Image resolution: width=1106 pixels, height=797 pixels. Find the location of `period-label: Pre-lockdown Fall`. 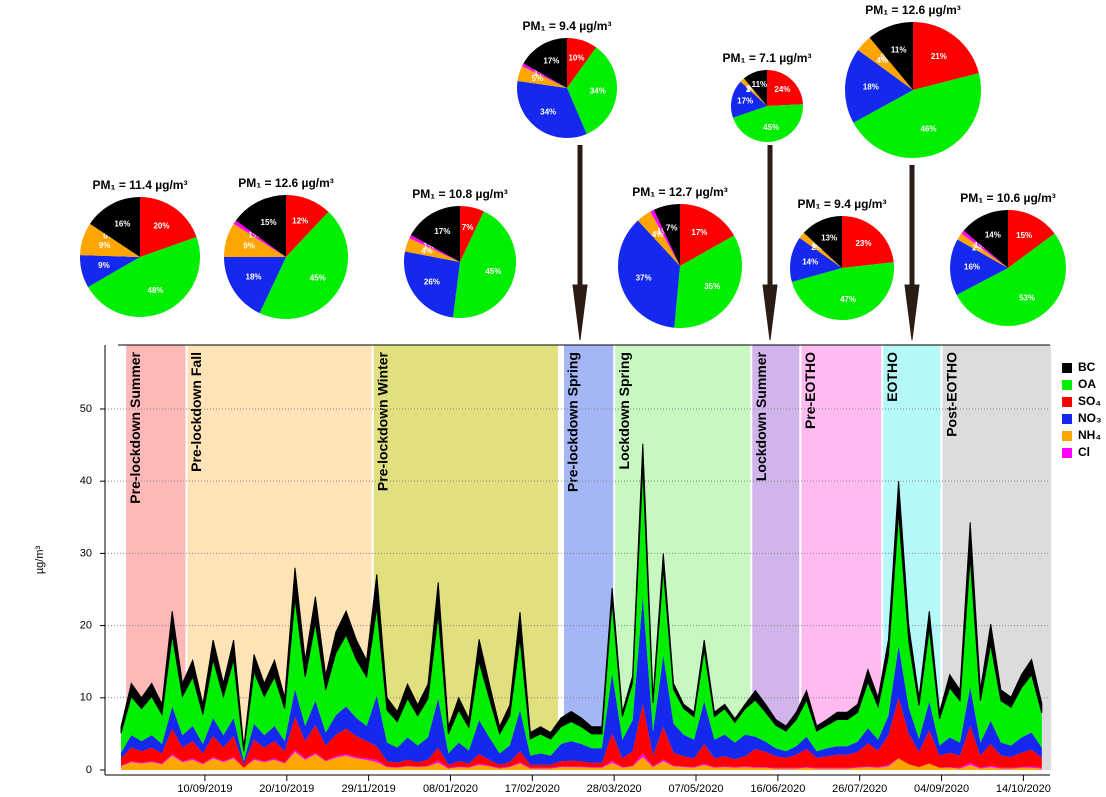

period-label: Pre-lockdown Fall is located at coordinates (196, 412).